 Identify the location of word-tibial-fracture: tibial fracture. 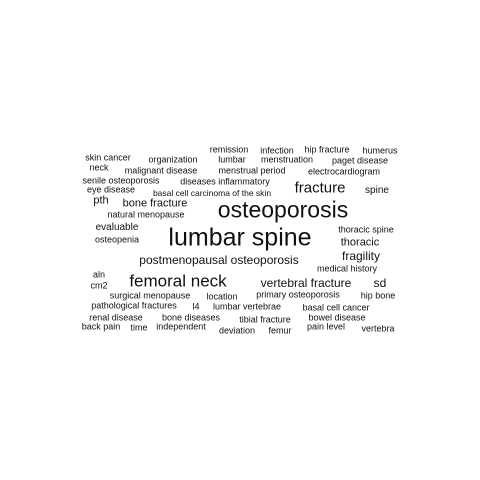
(265, 319).